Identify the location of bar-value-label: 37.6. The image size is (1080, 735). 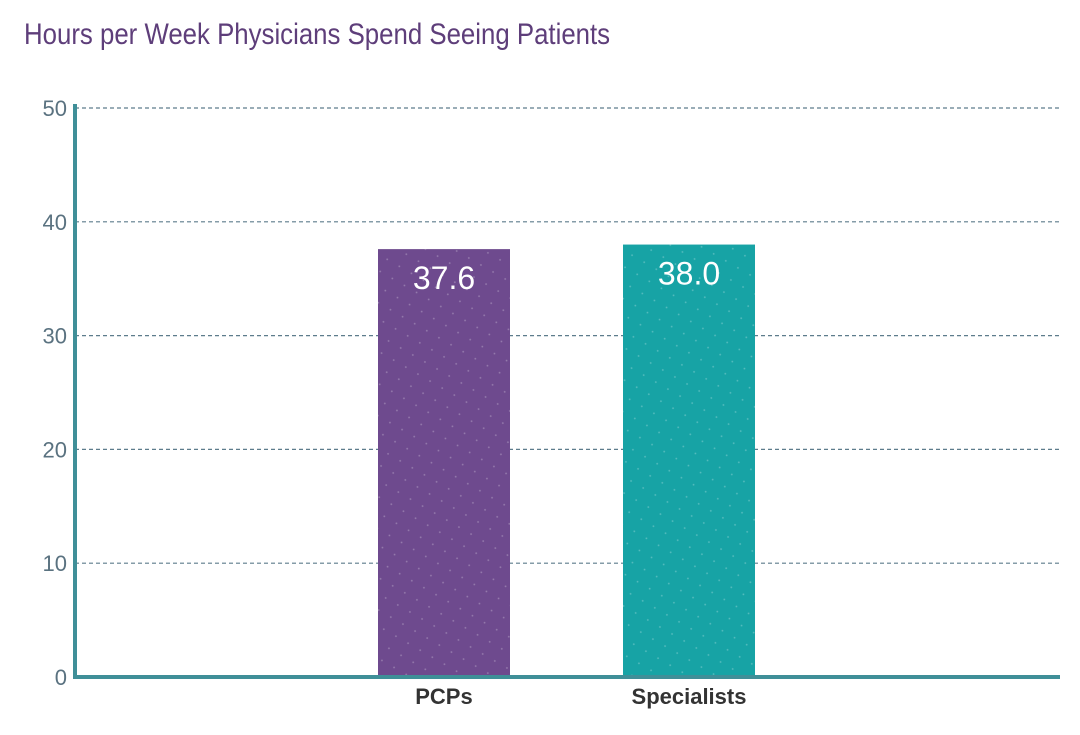
(444, 278).